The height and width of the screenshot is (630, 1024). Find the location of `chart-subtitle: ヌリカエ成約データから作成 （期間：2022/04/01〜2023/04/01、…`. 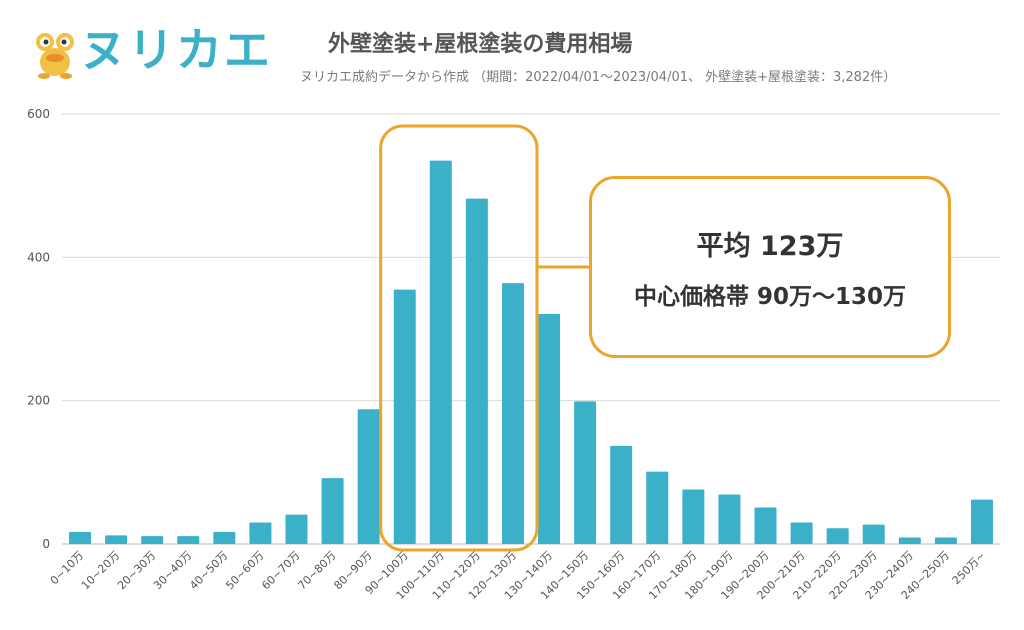

chart-subtitle: ヌリカエ成約データから作成 （期間：2022/04/01〜2023/04/01、… is located at coordinates (598, 77).